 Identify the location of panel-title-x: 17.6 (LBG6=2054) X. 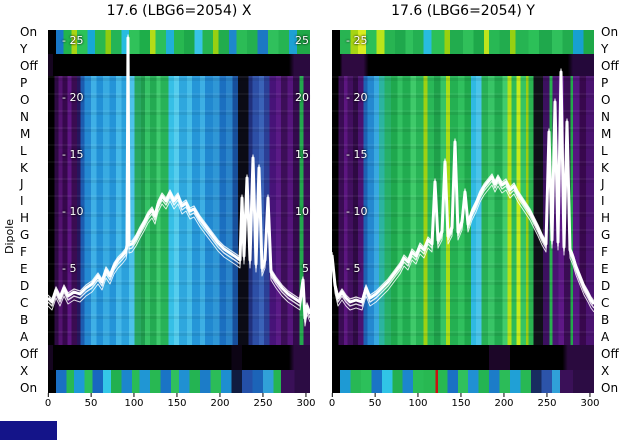
(179, 11).